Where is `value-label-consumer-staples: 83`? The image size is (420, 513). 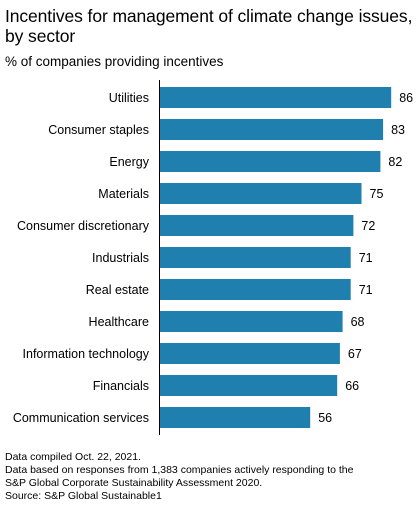
value-label-consumer-staples: 83 is located at coordinates (398, 130).